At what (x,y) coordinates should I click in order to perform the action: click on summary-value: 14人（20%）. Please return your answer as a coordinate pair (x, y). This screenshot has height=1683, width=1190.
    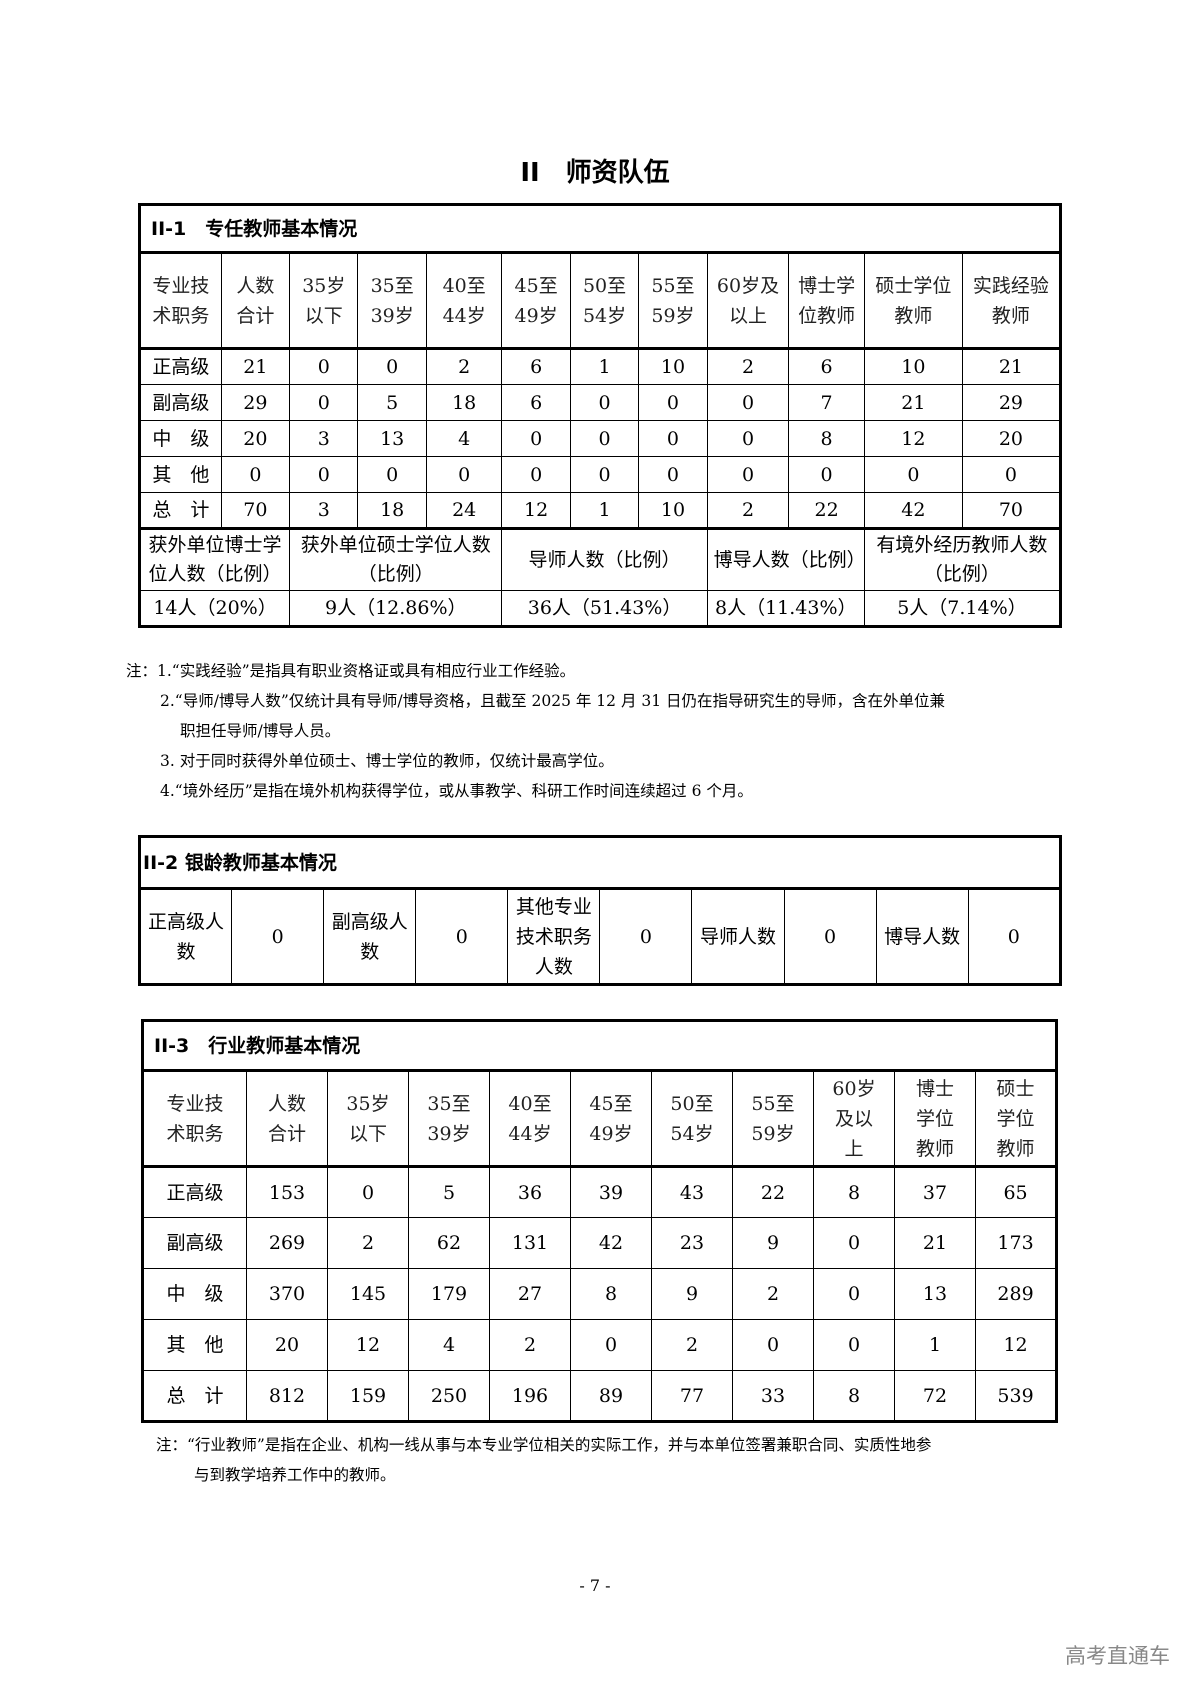
    Looking at the image, I should click on (214, 608).